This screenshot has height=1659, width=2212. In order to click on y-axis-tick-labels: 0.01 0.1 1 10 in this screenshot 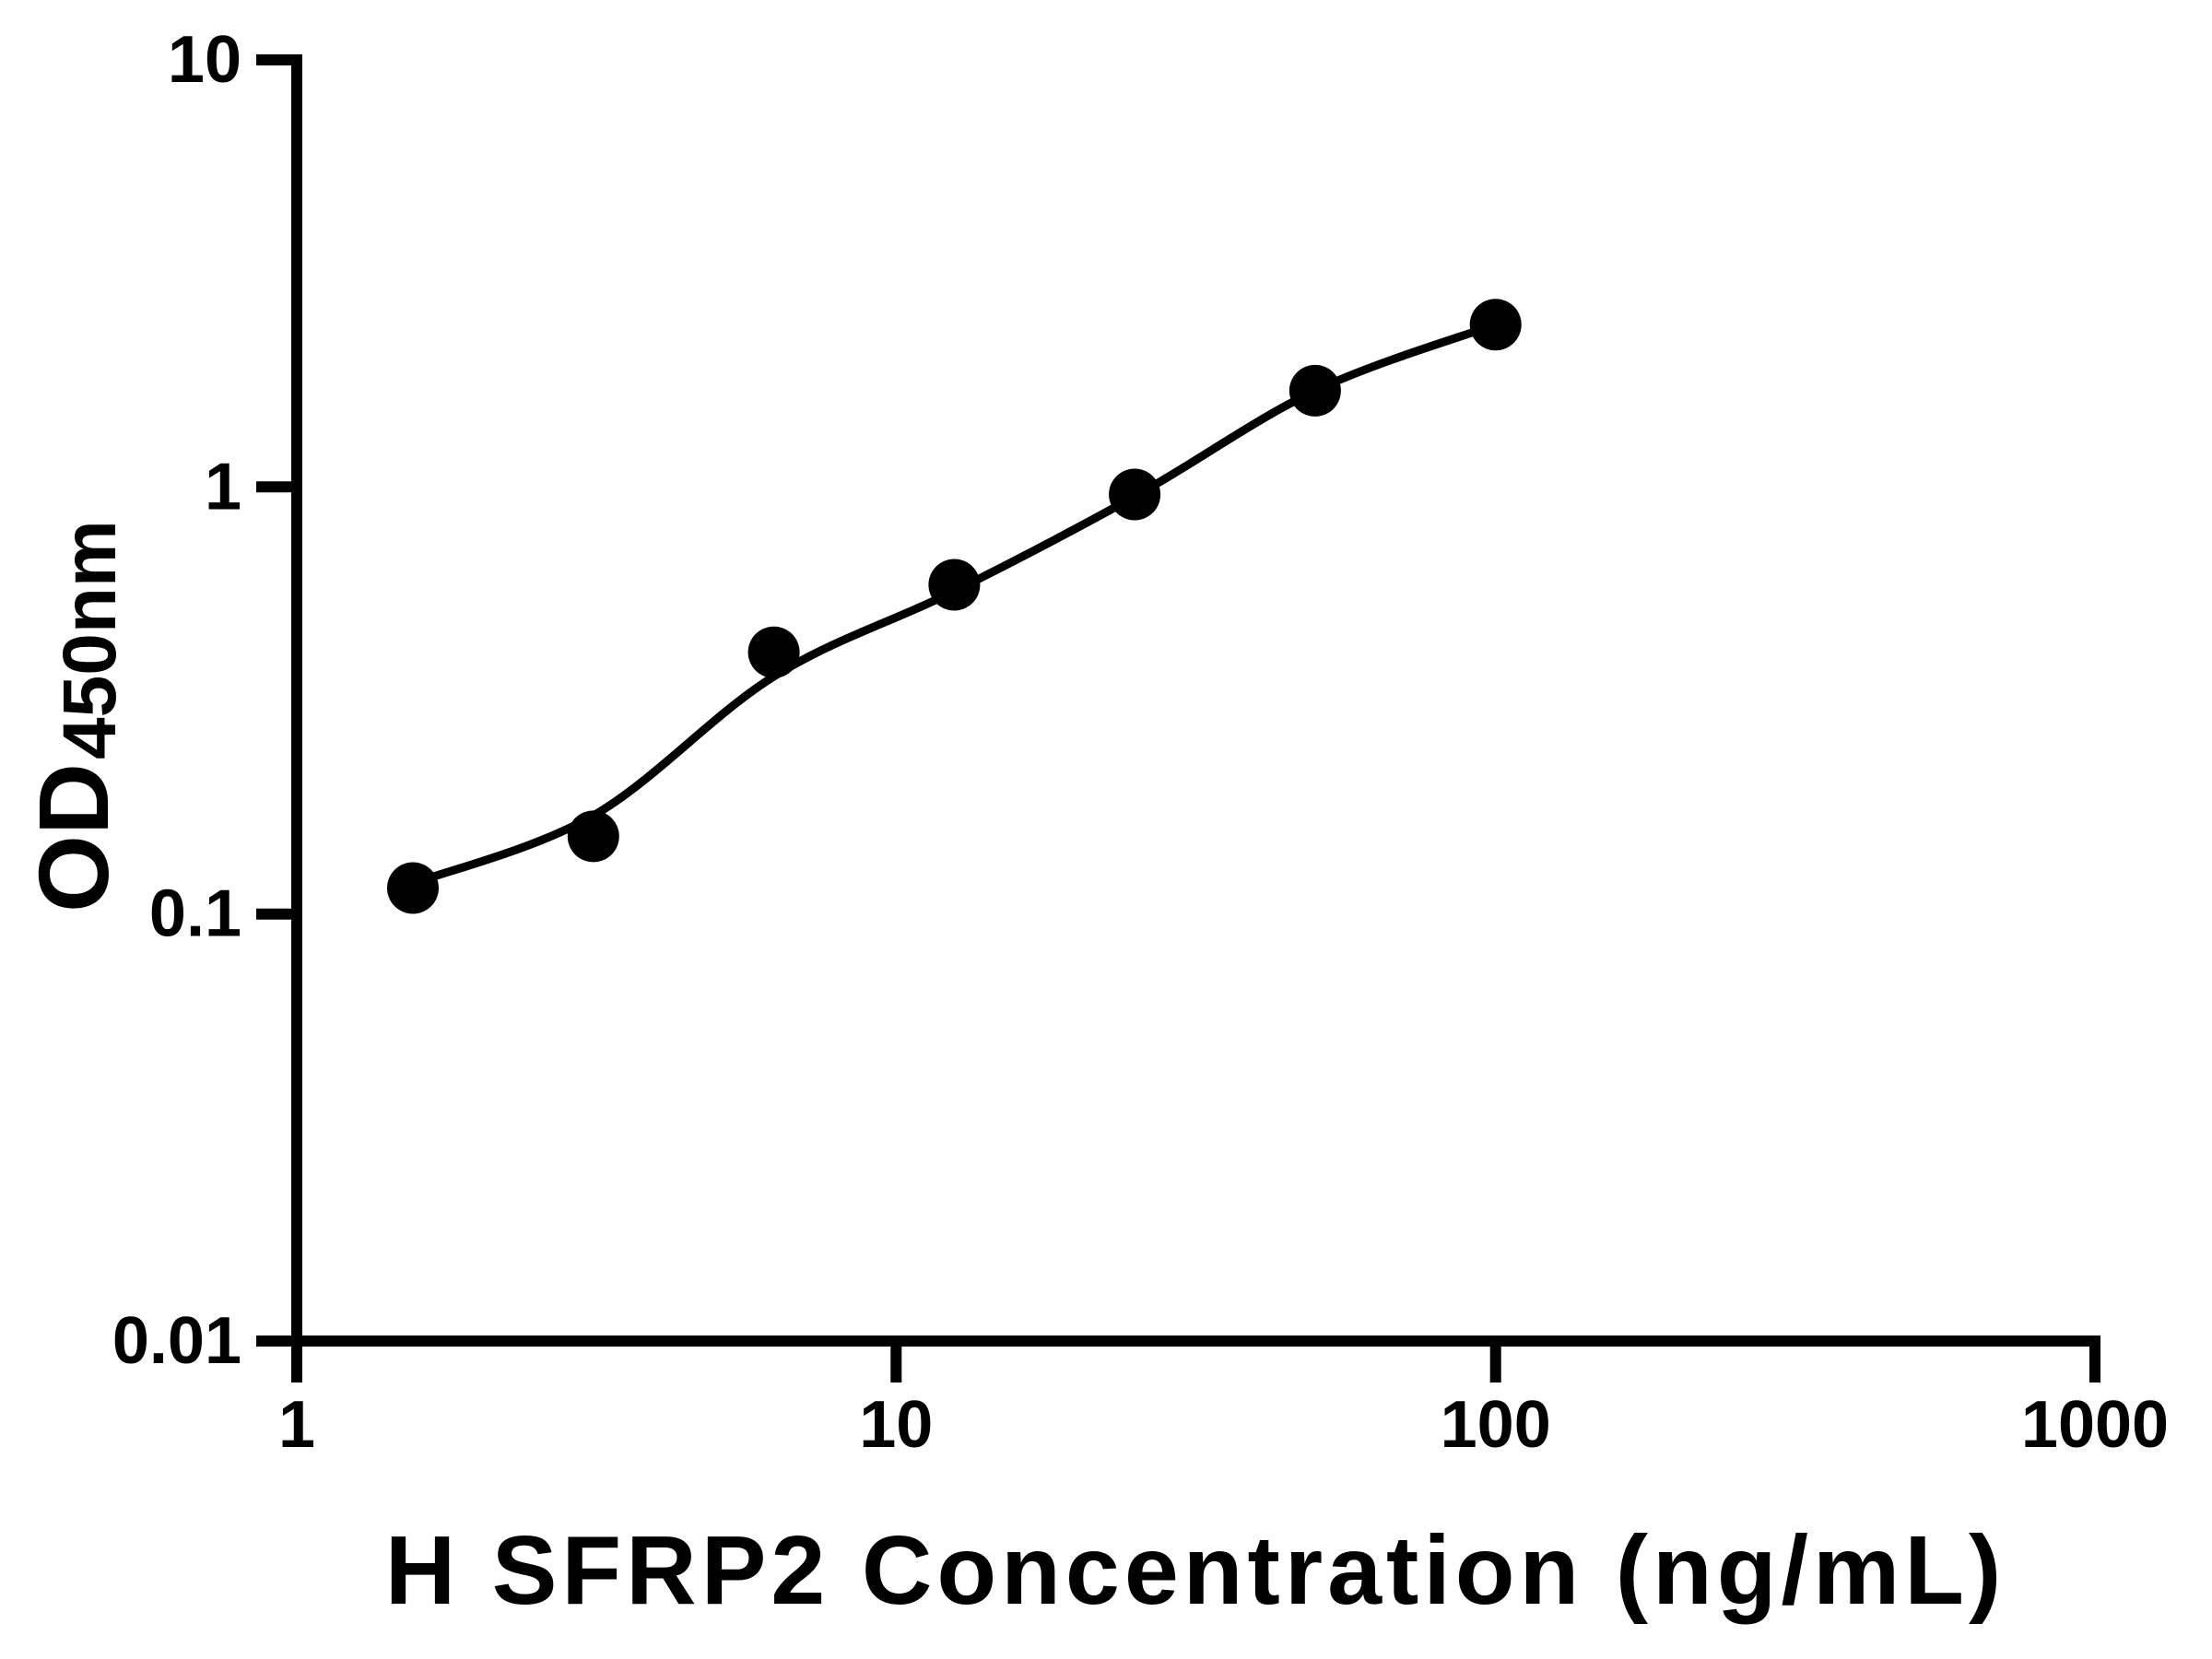, I will do `click(176, 700)`.